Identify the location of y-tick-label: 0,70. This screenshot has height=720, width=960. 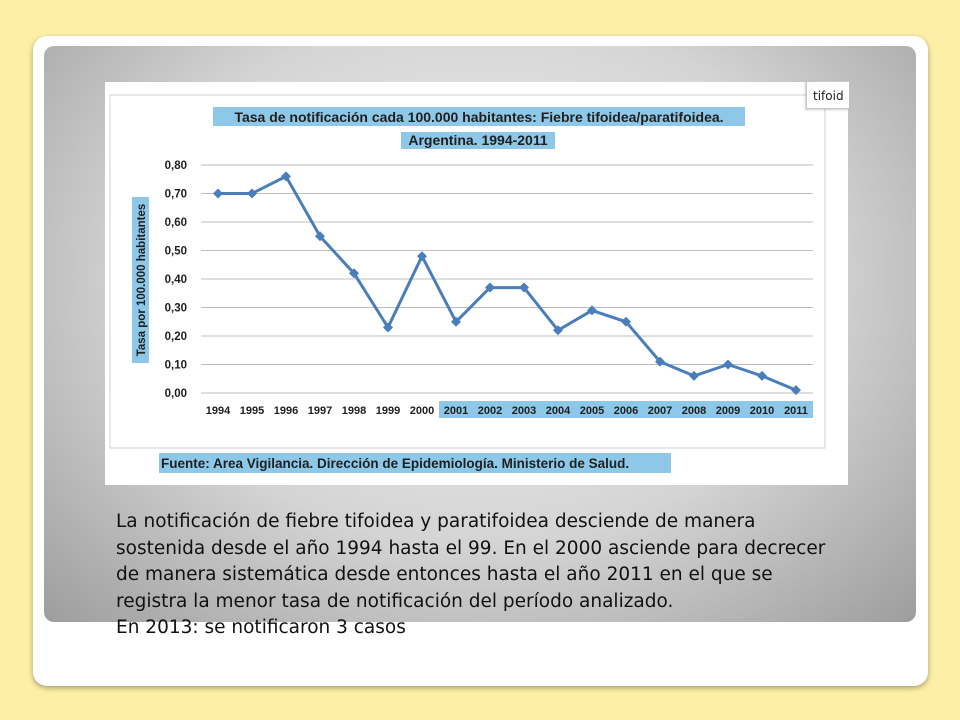
(176, 195).